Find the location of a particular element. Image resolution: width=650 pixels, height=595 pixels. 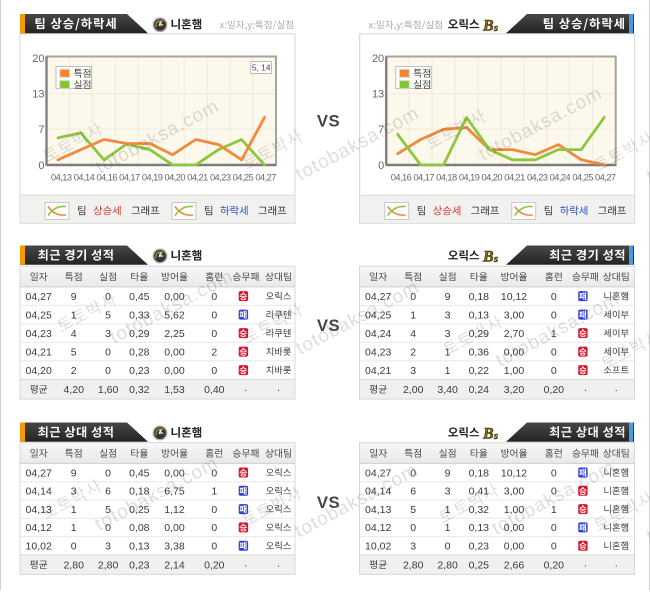

svg-text: VS is located at coordinates (328, 502).